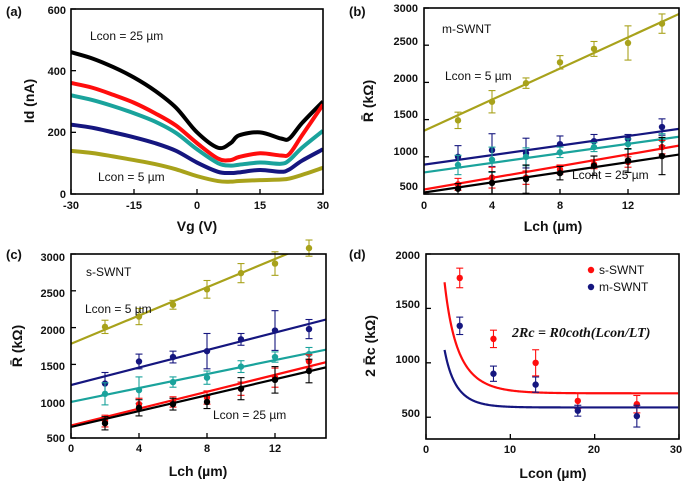 The width and height of the screenshot is (685, 487). I want to click on panel-a-y-tick: 400, so click(57, 72).